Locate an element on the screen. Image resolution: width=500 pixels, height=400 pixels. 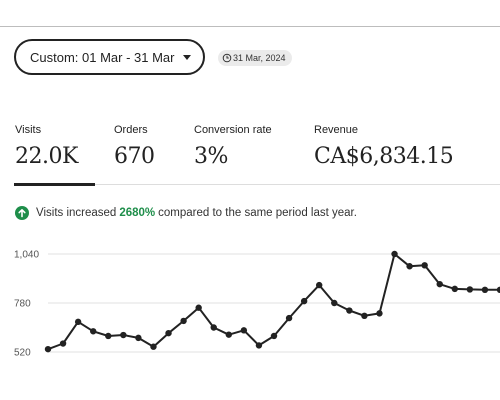
last-updated-badge: 31 Mar, 2024 is located at coordinates (255, 58).